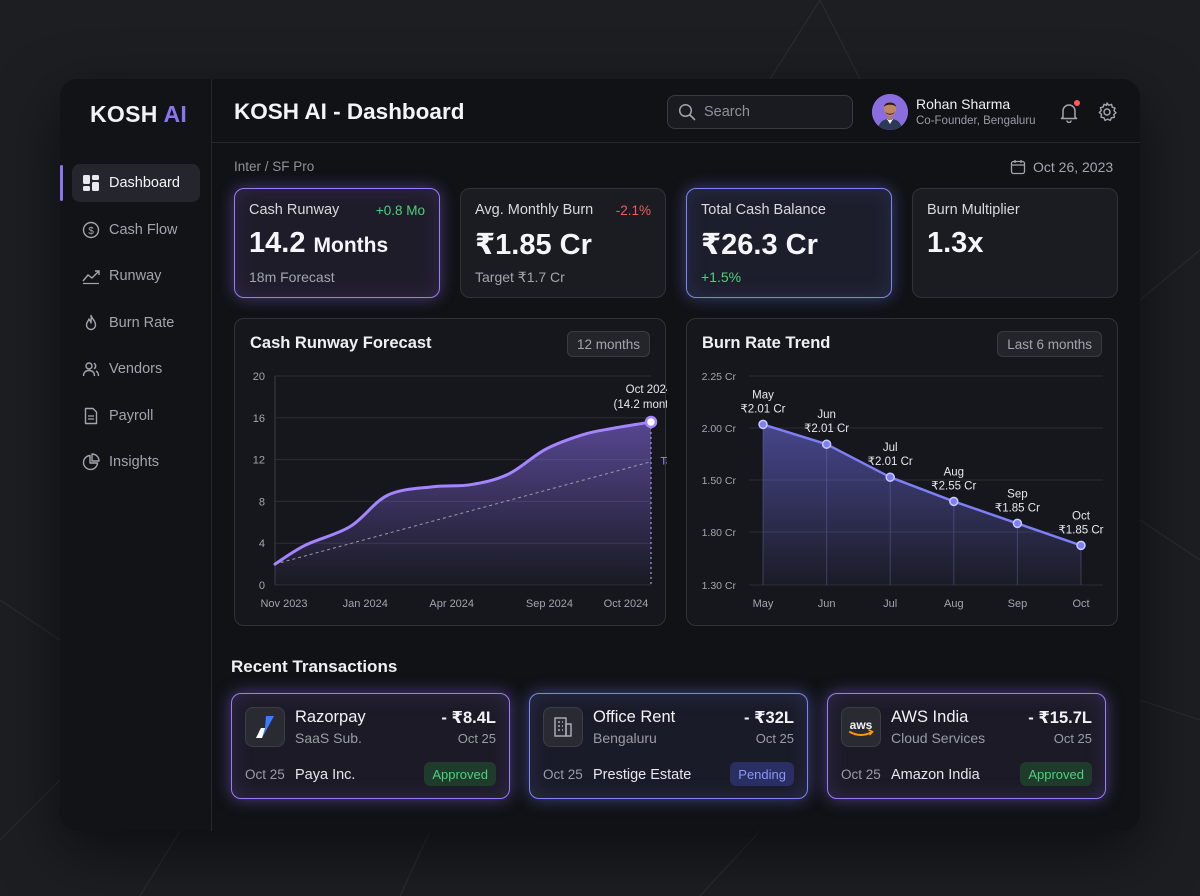 This screenshot has width=1200, height=896. What do you see at coordinates (259, 461) in the screenshot?
I see `y-tick-label: 12` at bounding box center [259, 461].